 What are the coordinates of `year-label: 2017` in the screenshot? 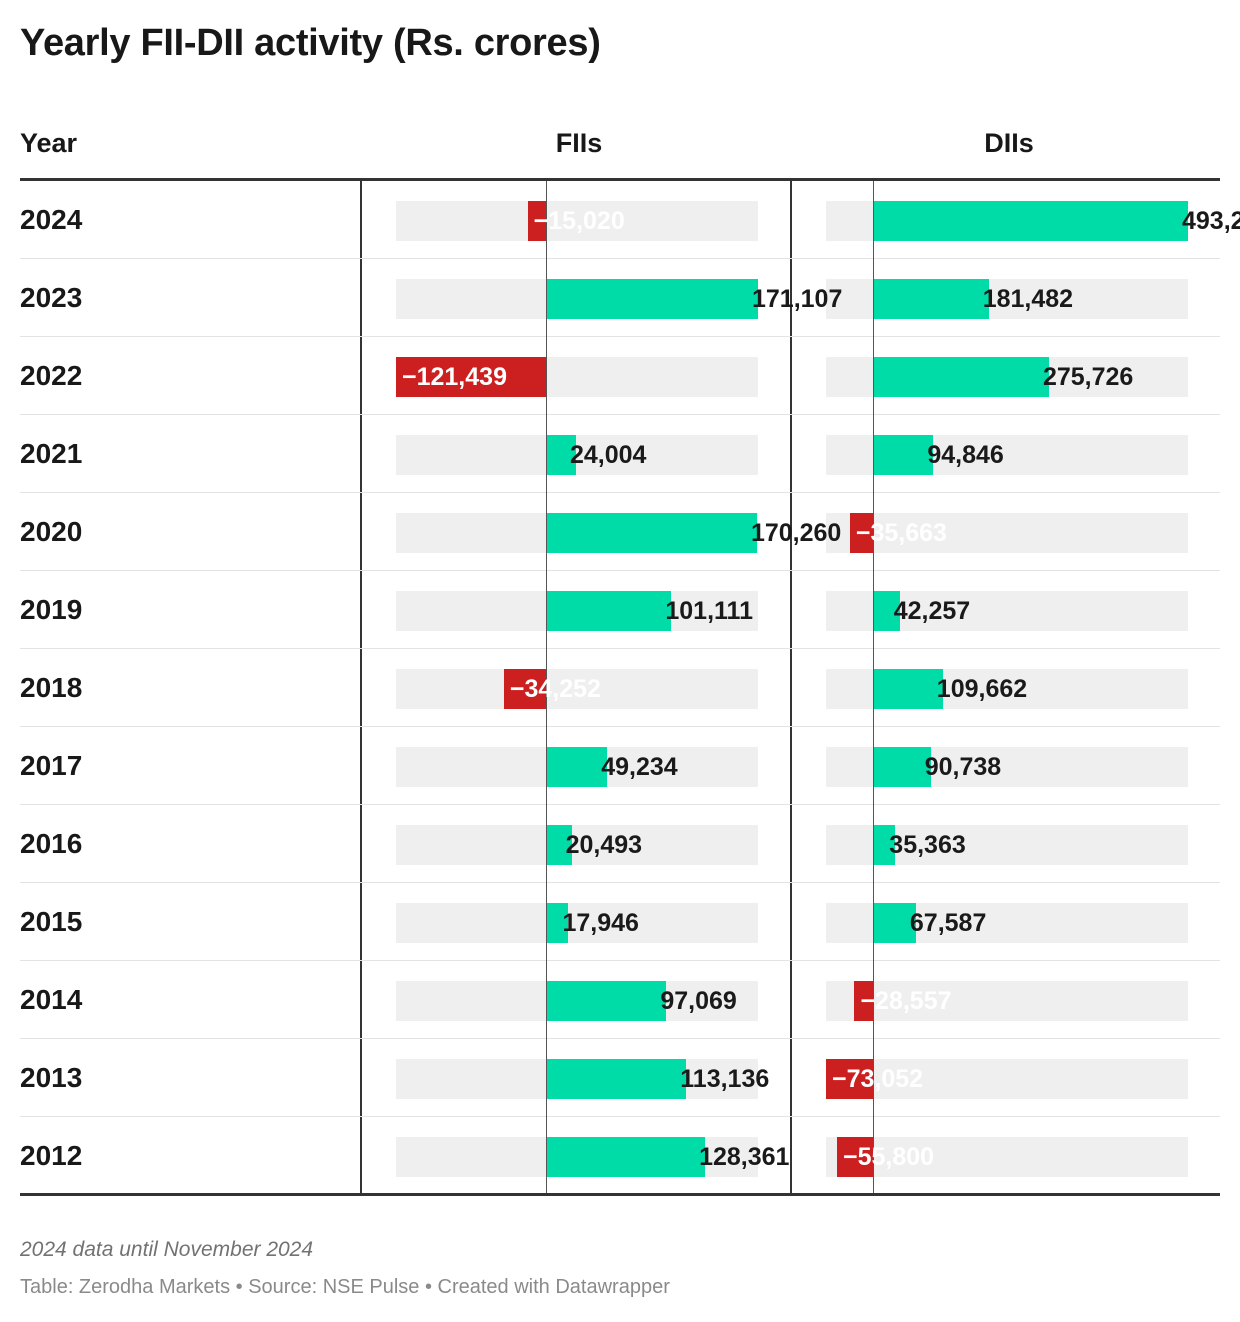 It's located at (51, 765).